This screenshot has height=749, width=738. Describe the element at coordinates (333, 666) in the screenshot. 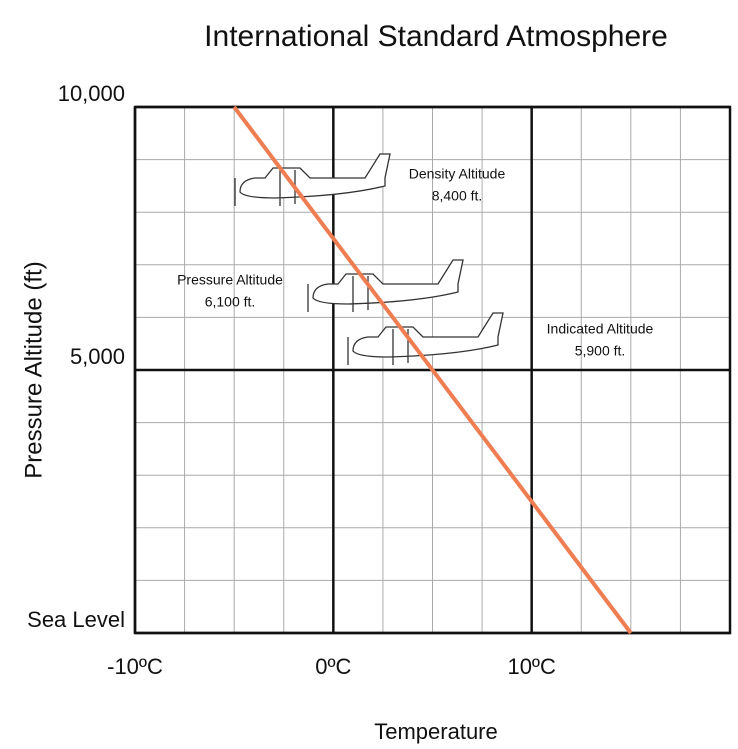

I see `x-tick-label: 0ºC` at that location.